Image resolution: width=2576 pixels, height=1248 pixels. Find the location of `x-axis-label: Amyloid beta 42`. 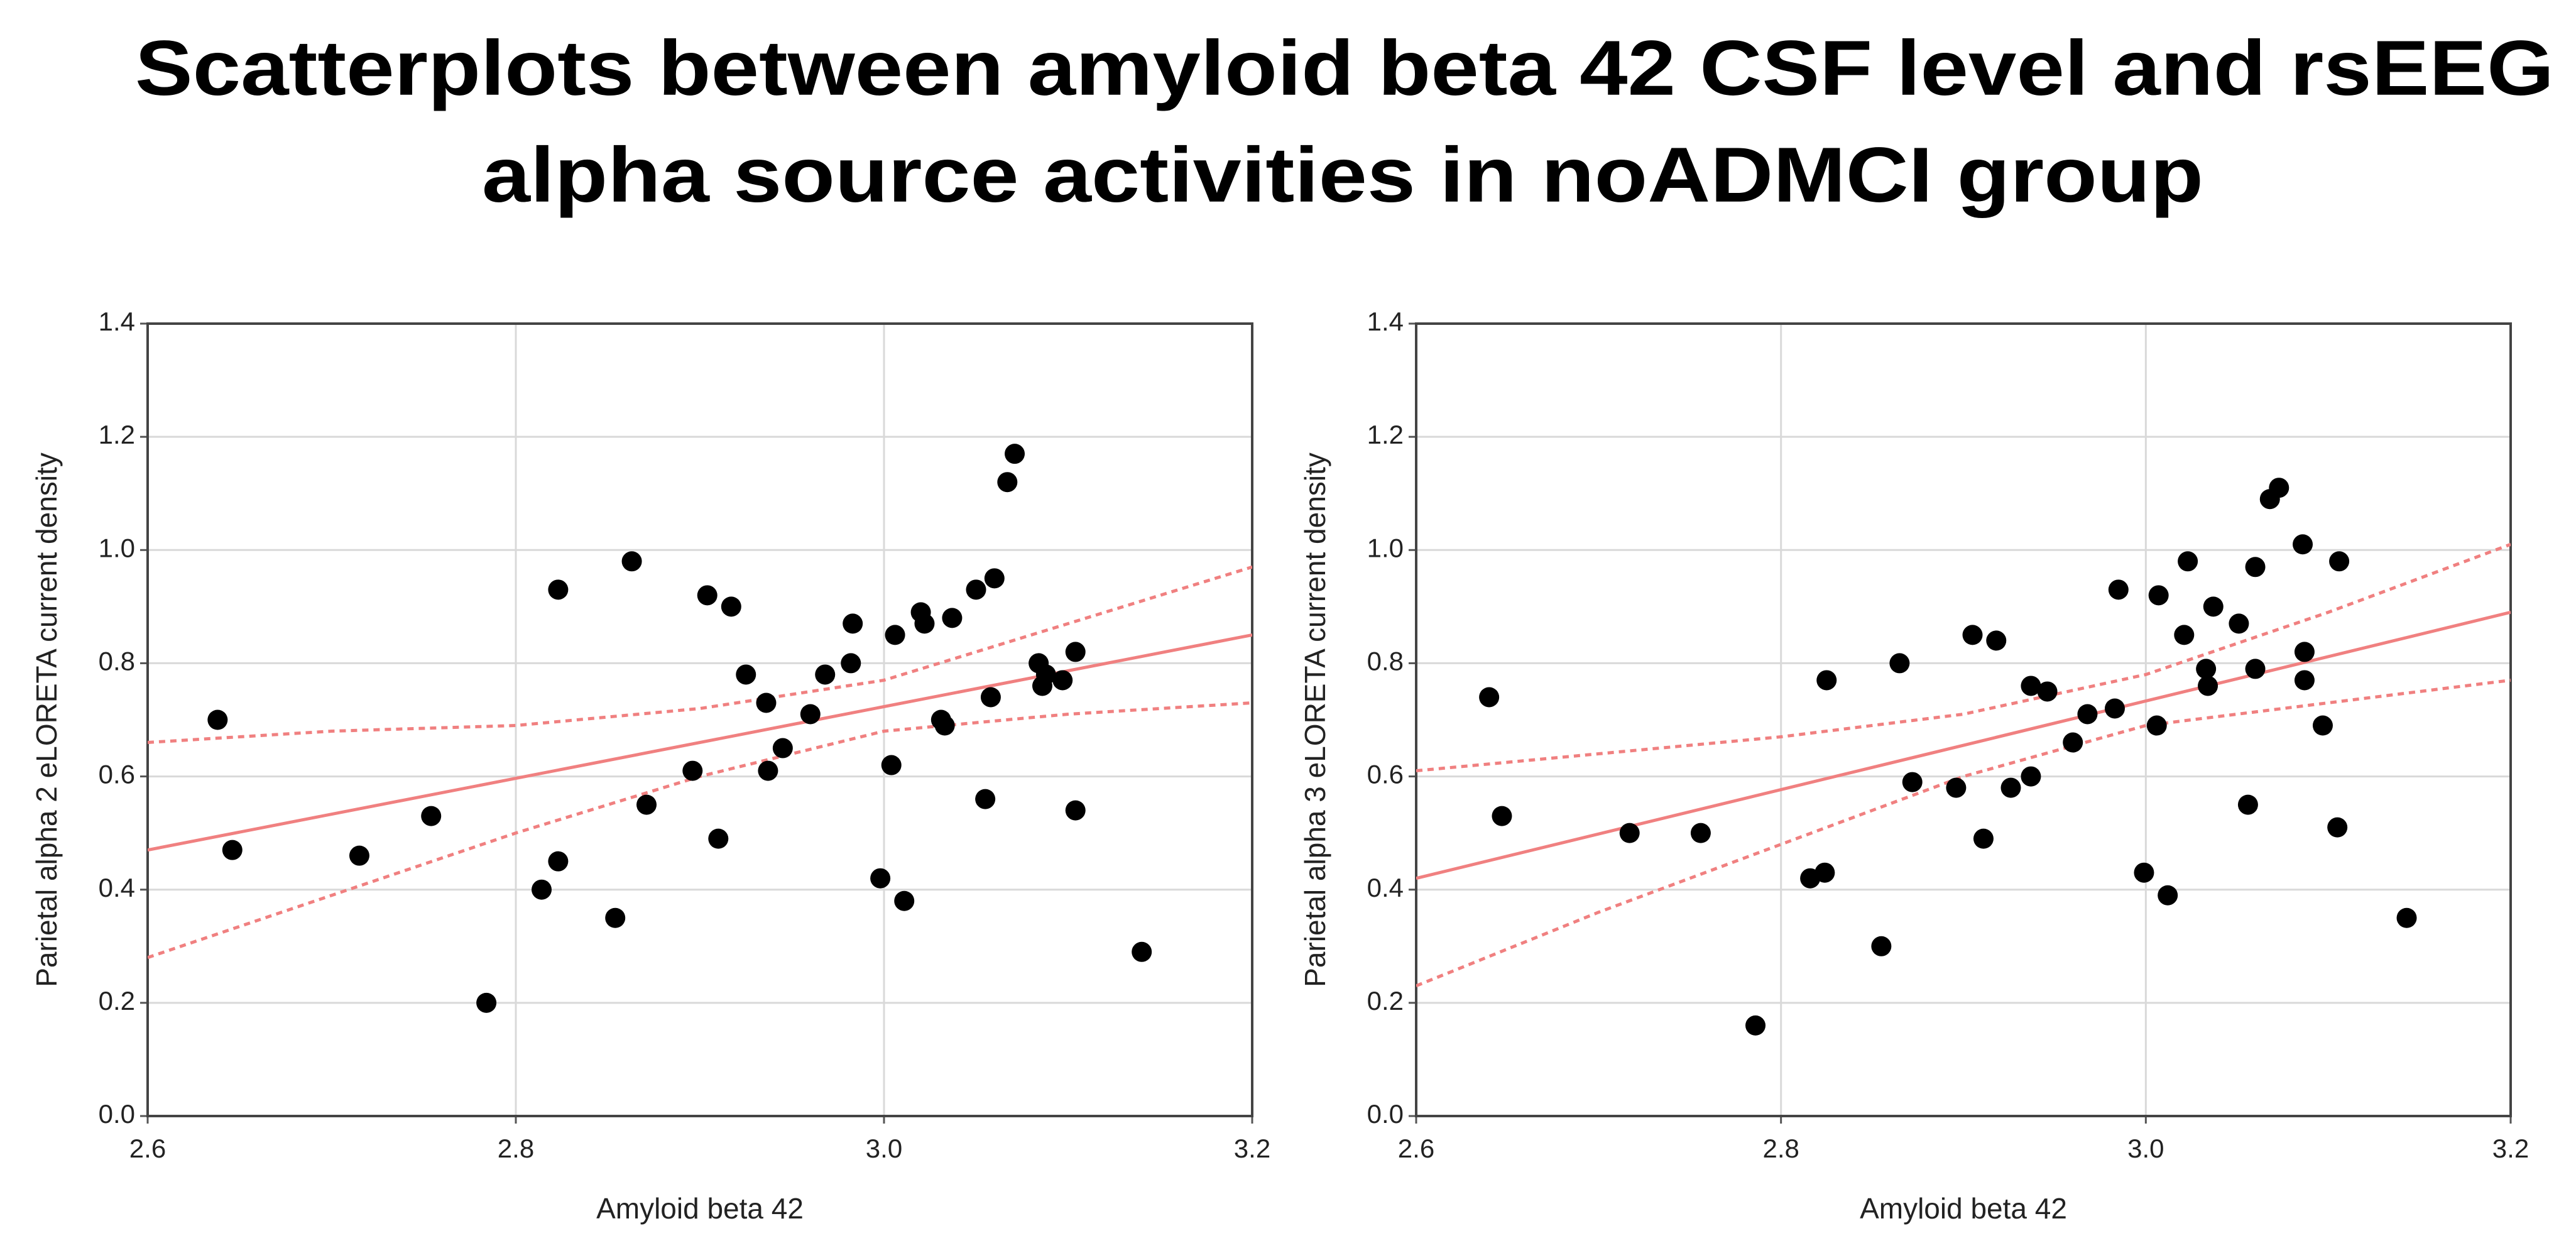

x-axis-label: Amyloid beta 42 is located at coordinates (700, 1208).